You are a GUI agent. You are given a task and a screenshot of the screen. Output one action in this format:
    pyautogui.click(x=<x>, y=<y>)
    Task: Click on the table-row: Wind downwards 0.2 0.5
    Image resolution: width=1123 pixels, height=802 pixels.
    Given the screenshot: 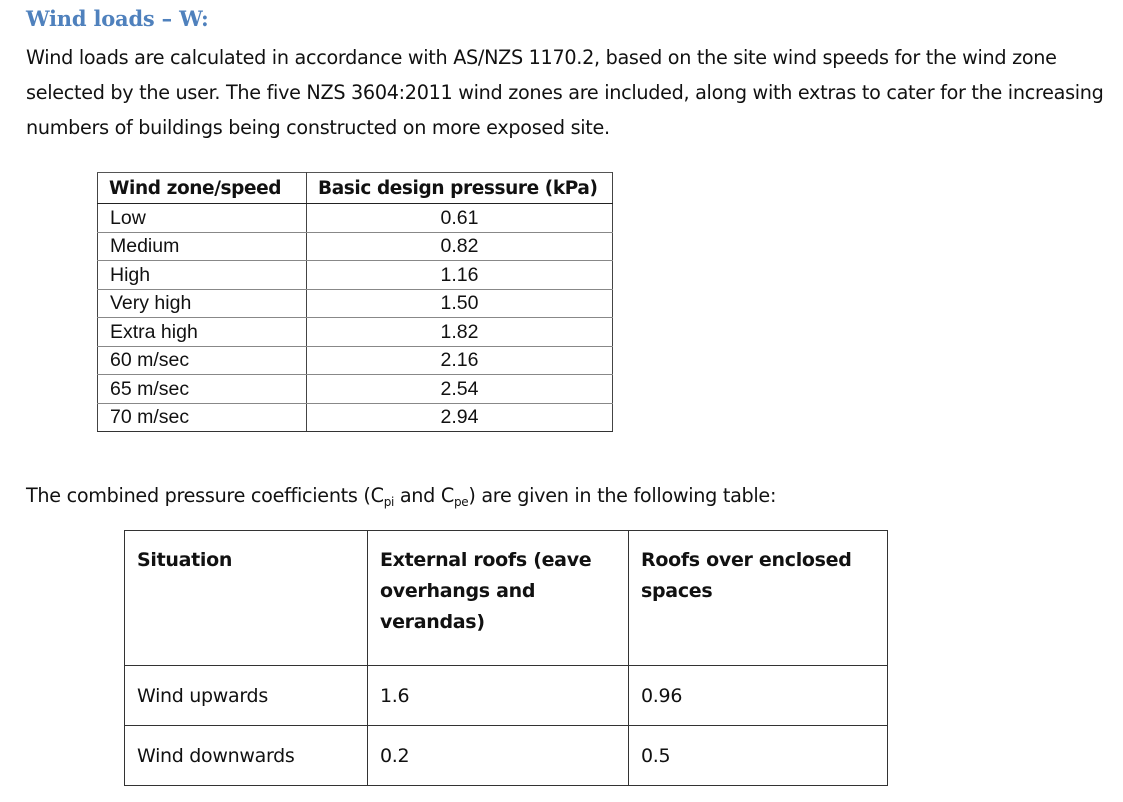 What is the action you would take?
    pyautogui.click(x=506, y=755)
    